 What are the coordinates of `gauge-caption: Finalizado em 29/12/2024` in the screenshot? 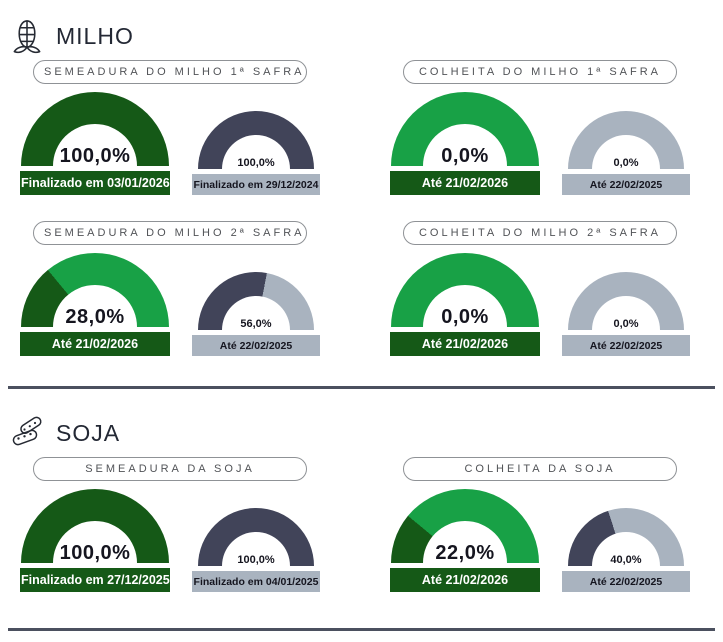 It's located at (256, 184).